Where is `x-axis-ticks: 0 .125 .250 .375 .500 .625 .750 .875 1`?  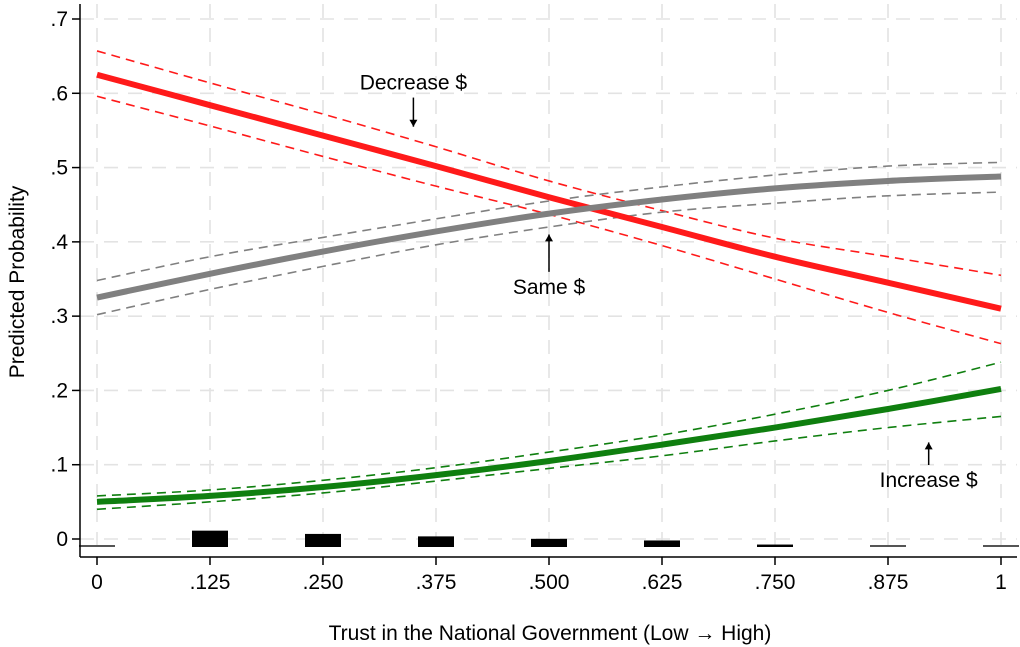
x-axis-ticks: 0 .125 .250 .375 .500 .625 .750 .875 1 is located at coordinates (549, 575).